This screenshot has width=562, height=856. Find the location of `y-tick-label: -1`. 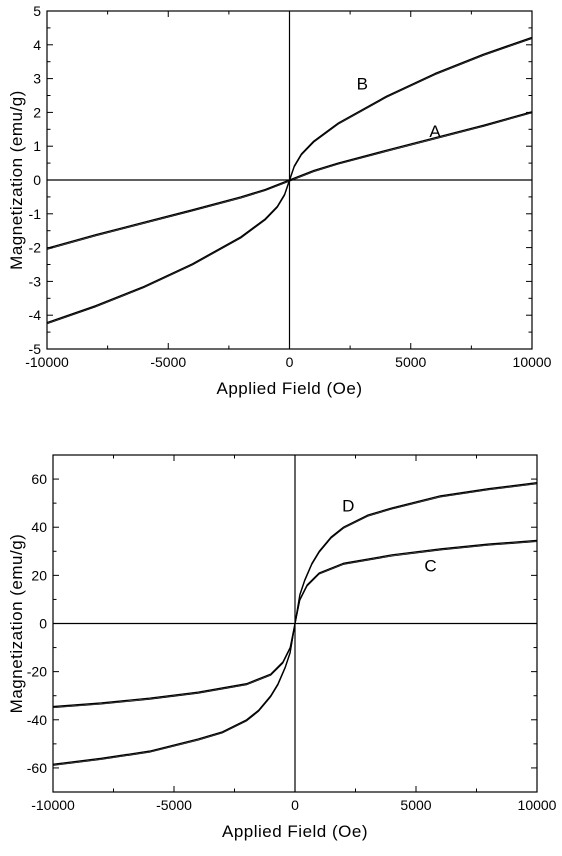

y-tick-label: -1 is located at coordinates (35, 214).